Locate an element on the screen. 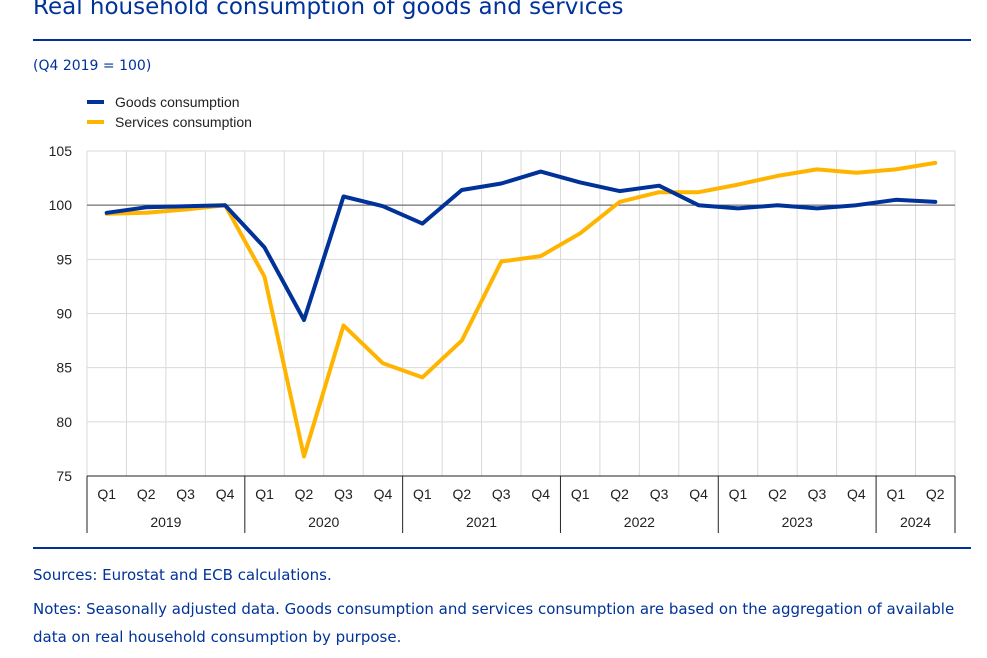 Image resolution: width=987 pixels, height=658 pixels. legend-swatch-services is located at coordinates (95, 122).